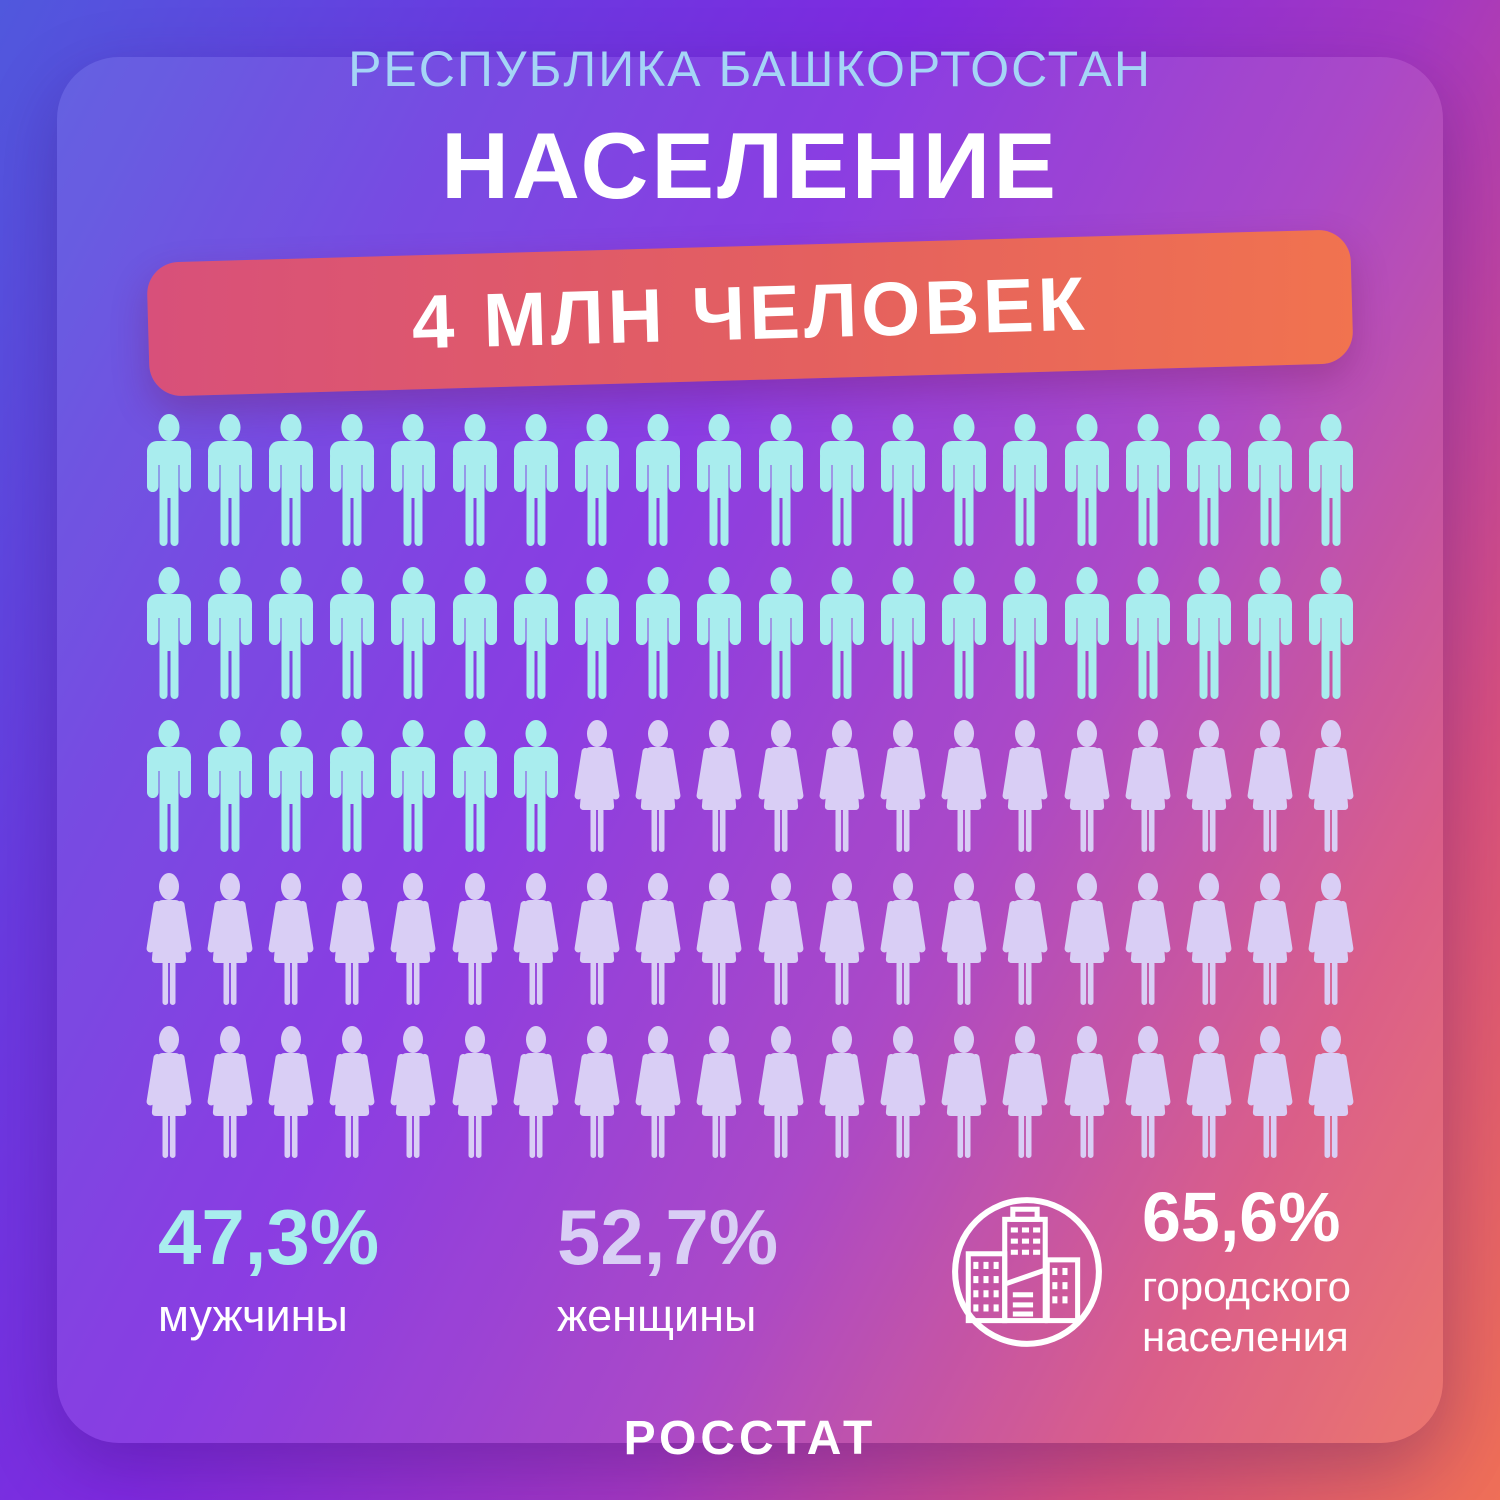  Describe the element at coordinates (668, 1237) in the screenshot. I see `female-percent-value: 52,7%` at that location.